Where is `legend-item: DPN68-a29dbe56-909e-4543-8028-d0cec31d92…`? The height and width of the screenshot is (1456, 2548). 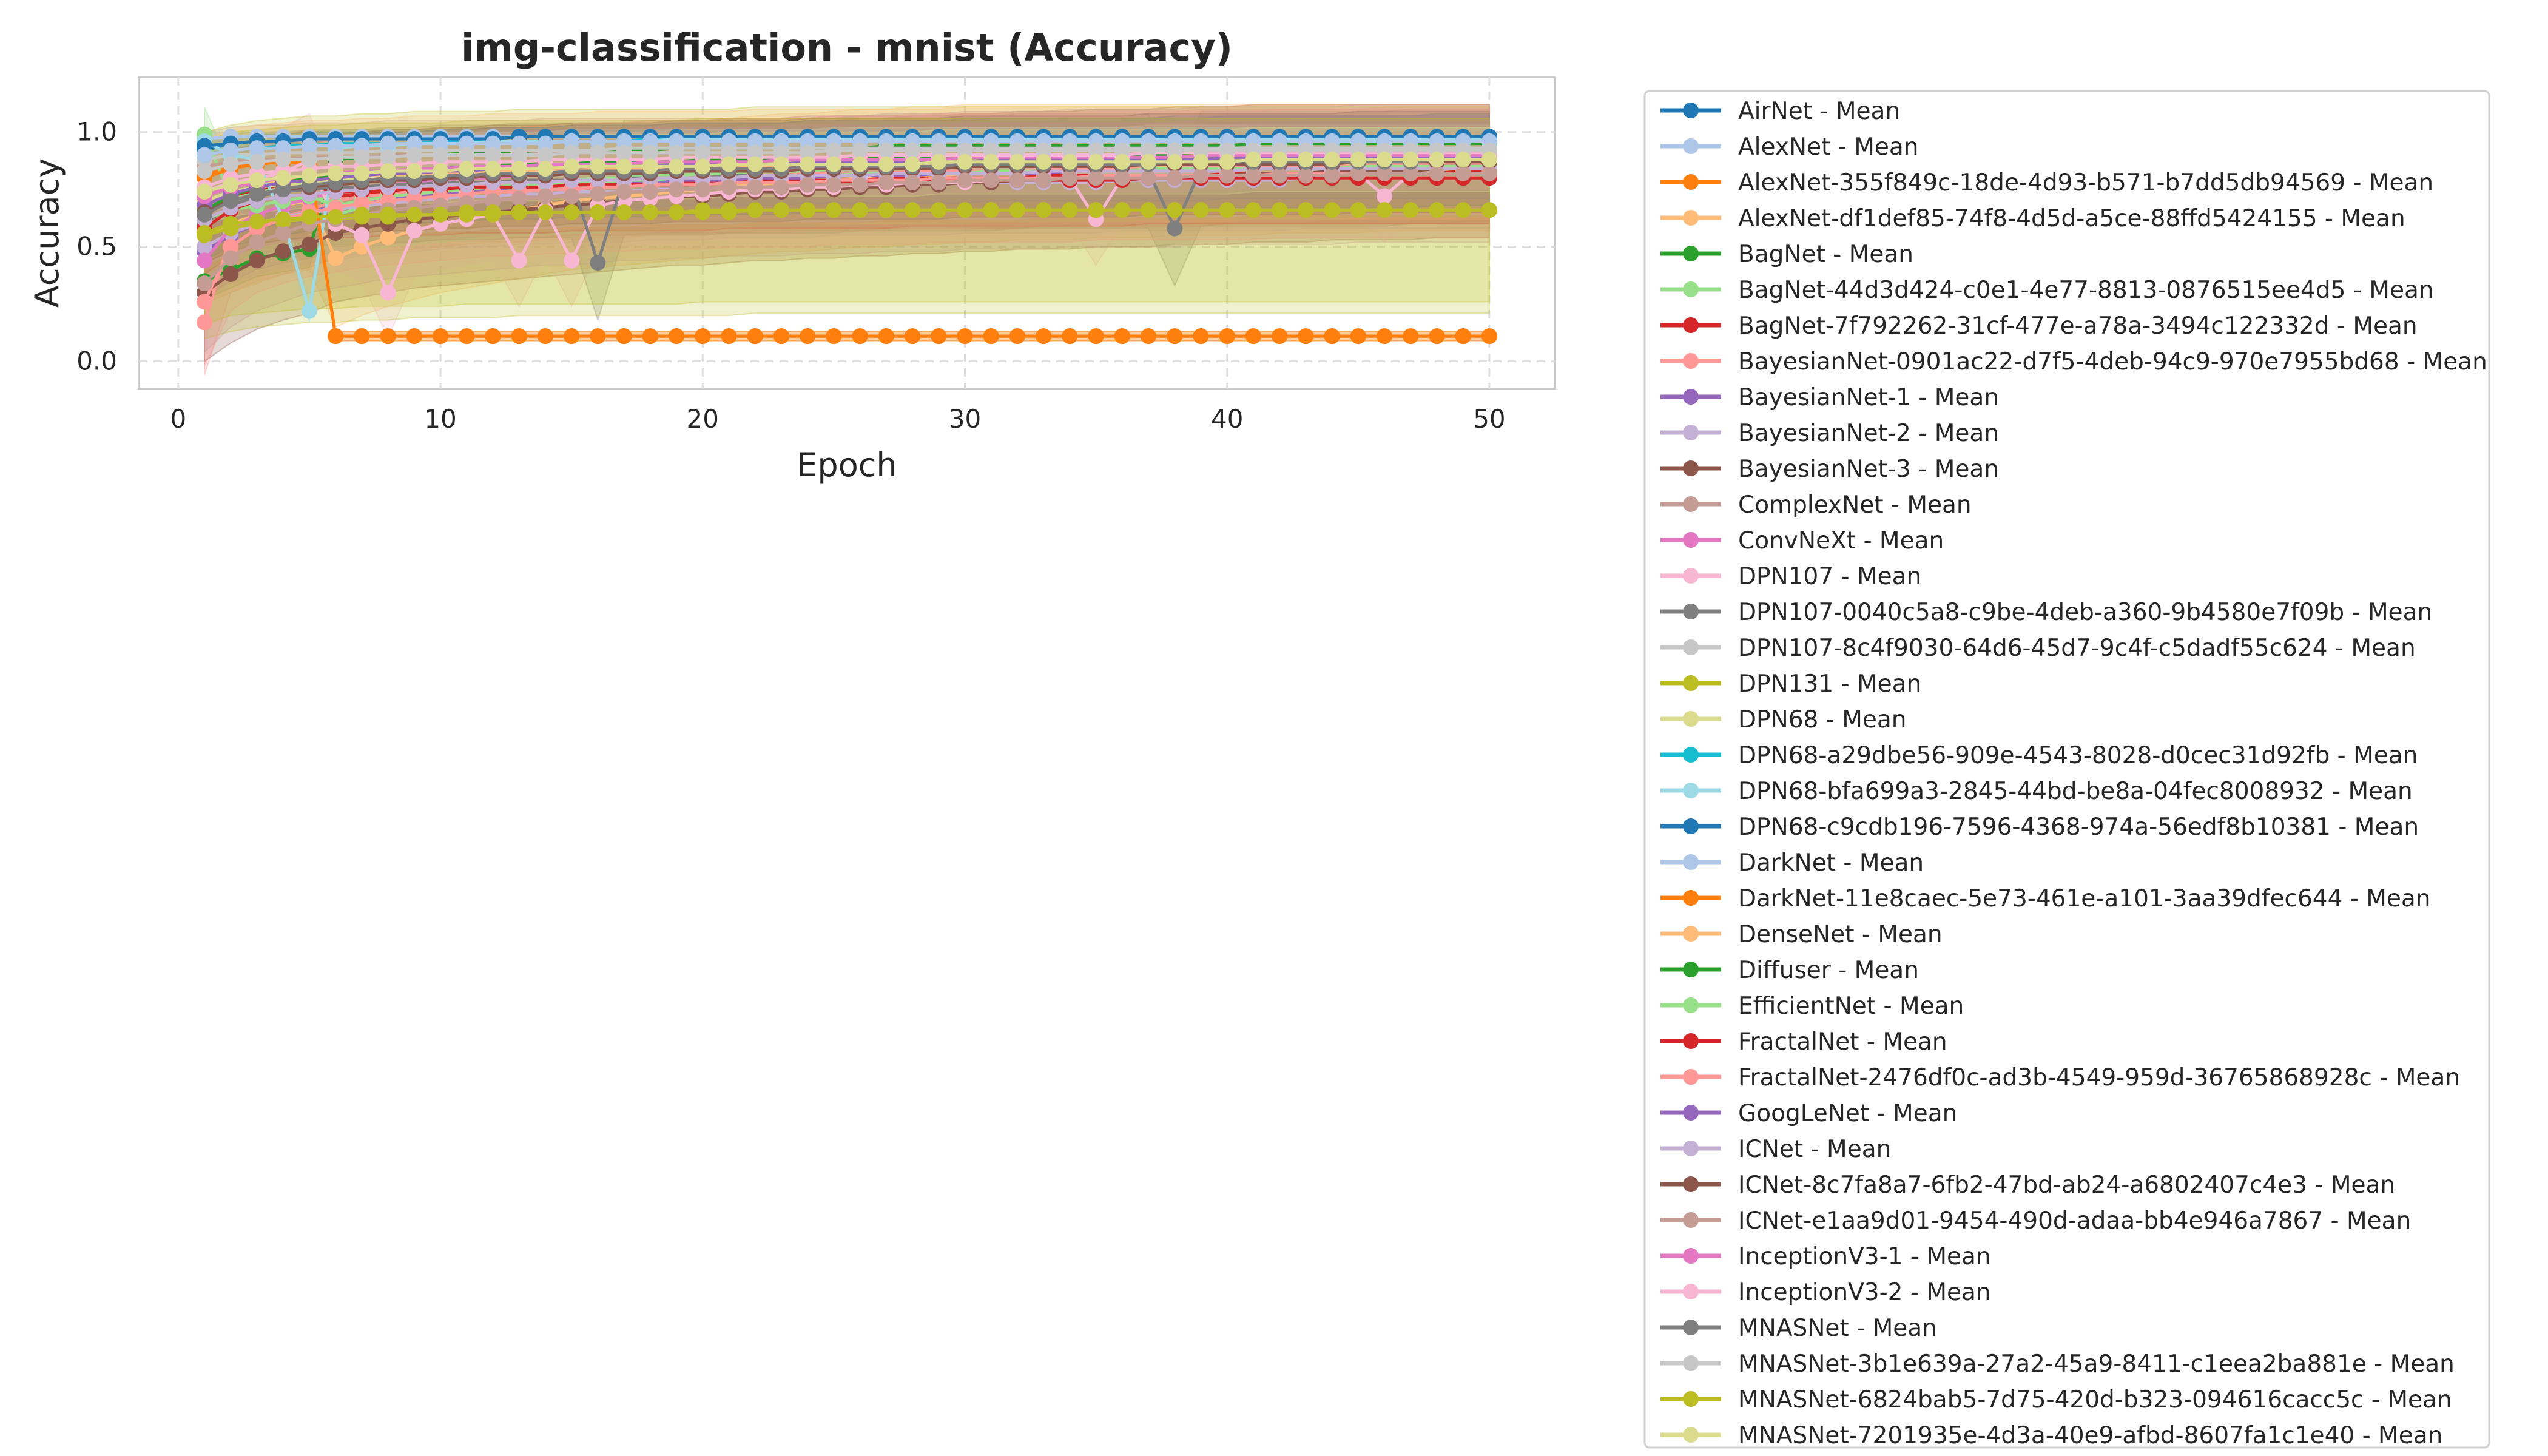
legend-item: DPN68-a29dbe56-909e-4543-8028-d0cec31d92… is located at coordinates (2039, 755).